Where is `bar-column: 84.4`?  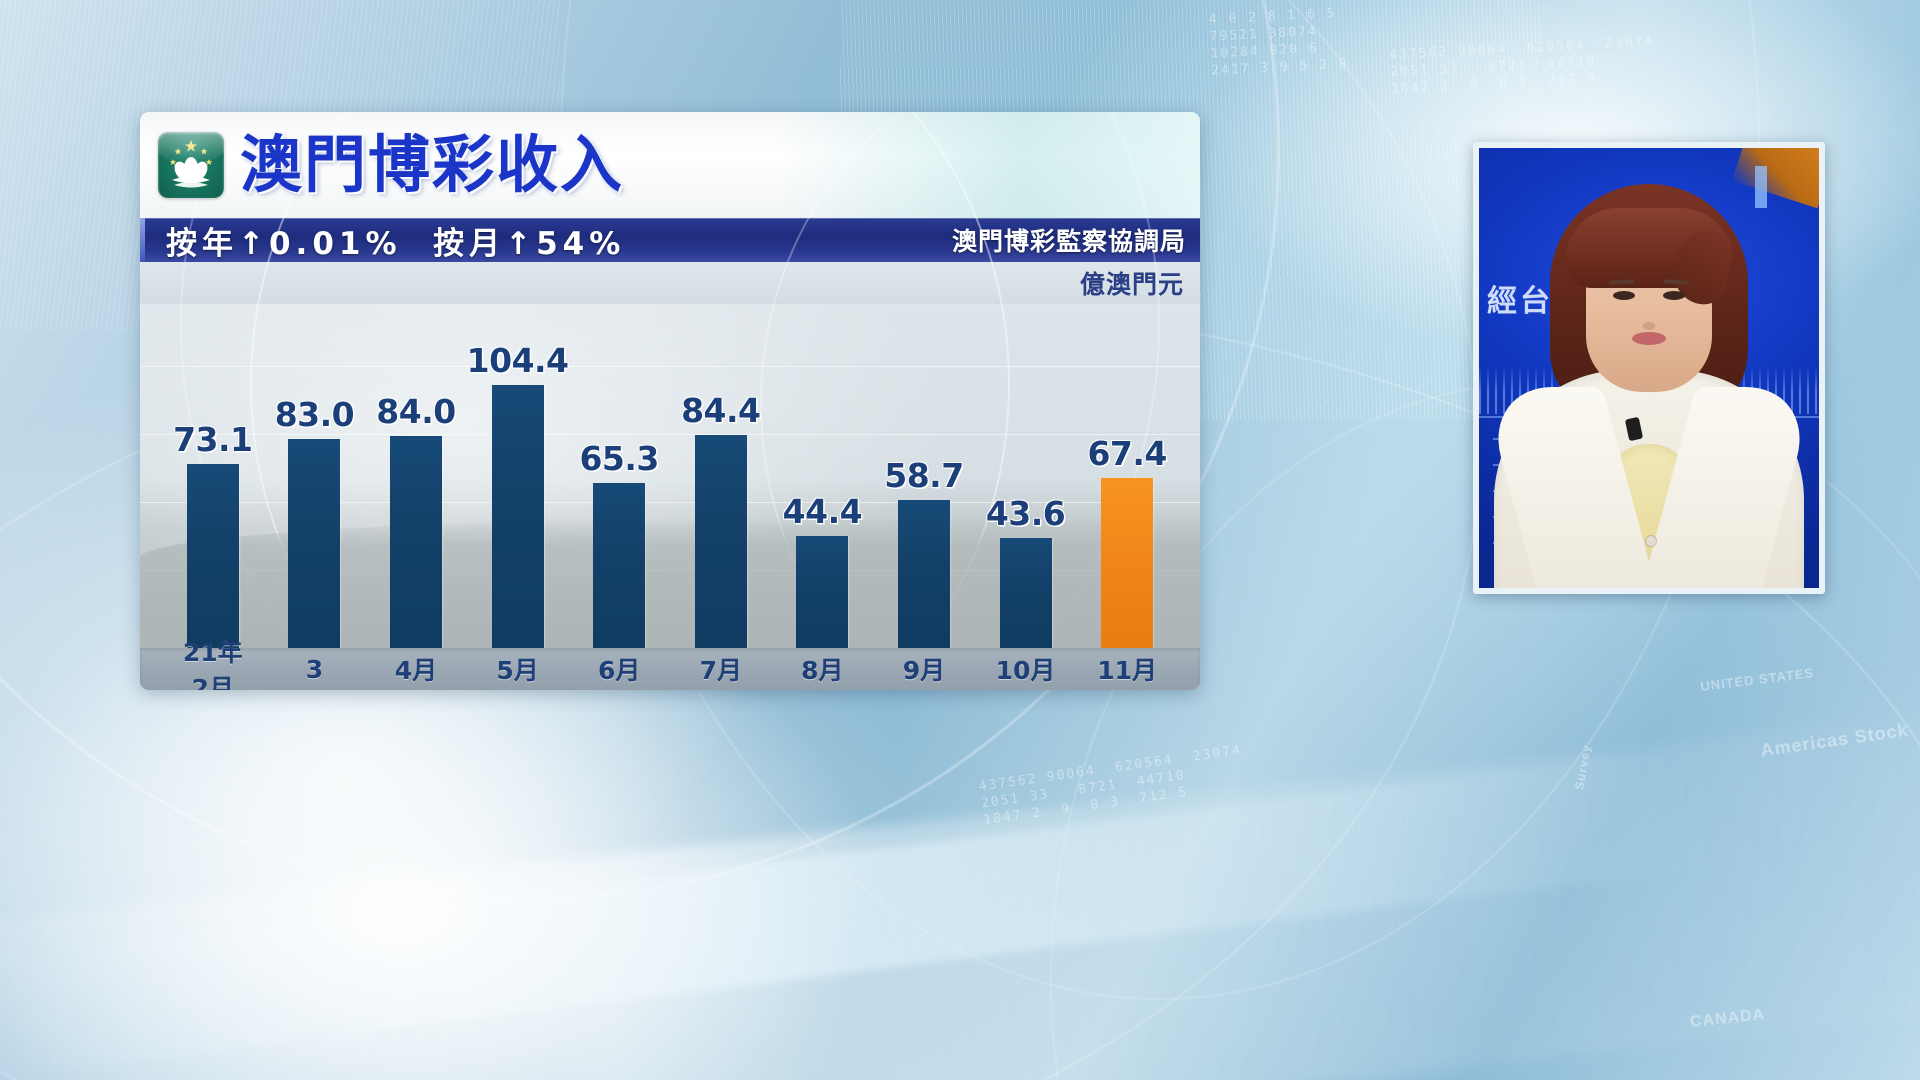
bar-column: 84.4 is located at coordinates (721, 480).